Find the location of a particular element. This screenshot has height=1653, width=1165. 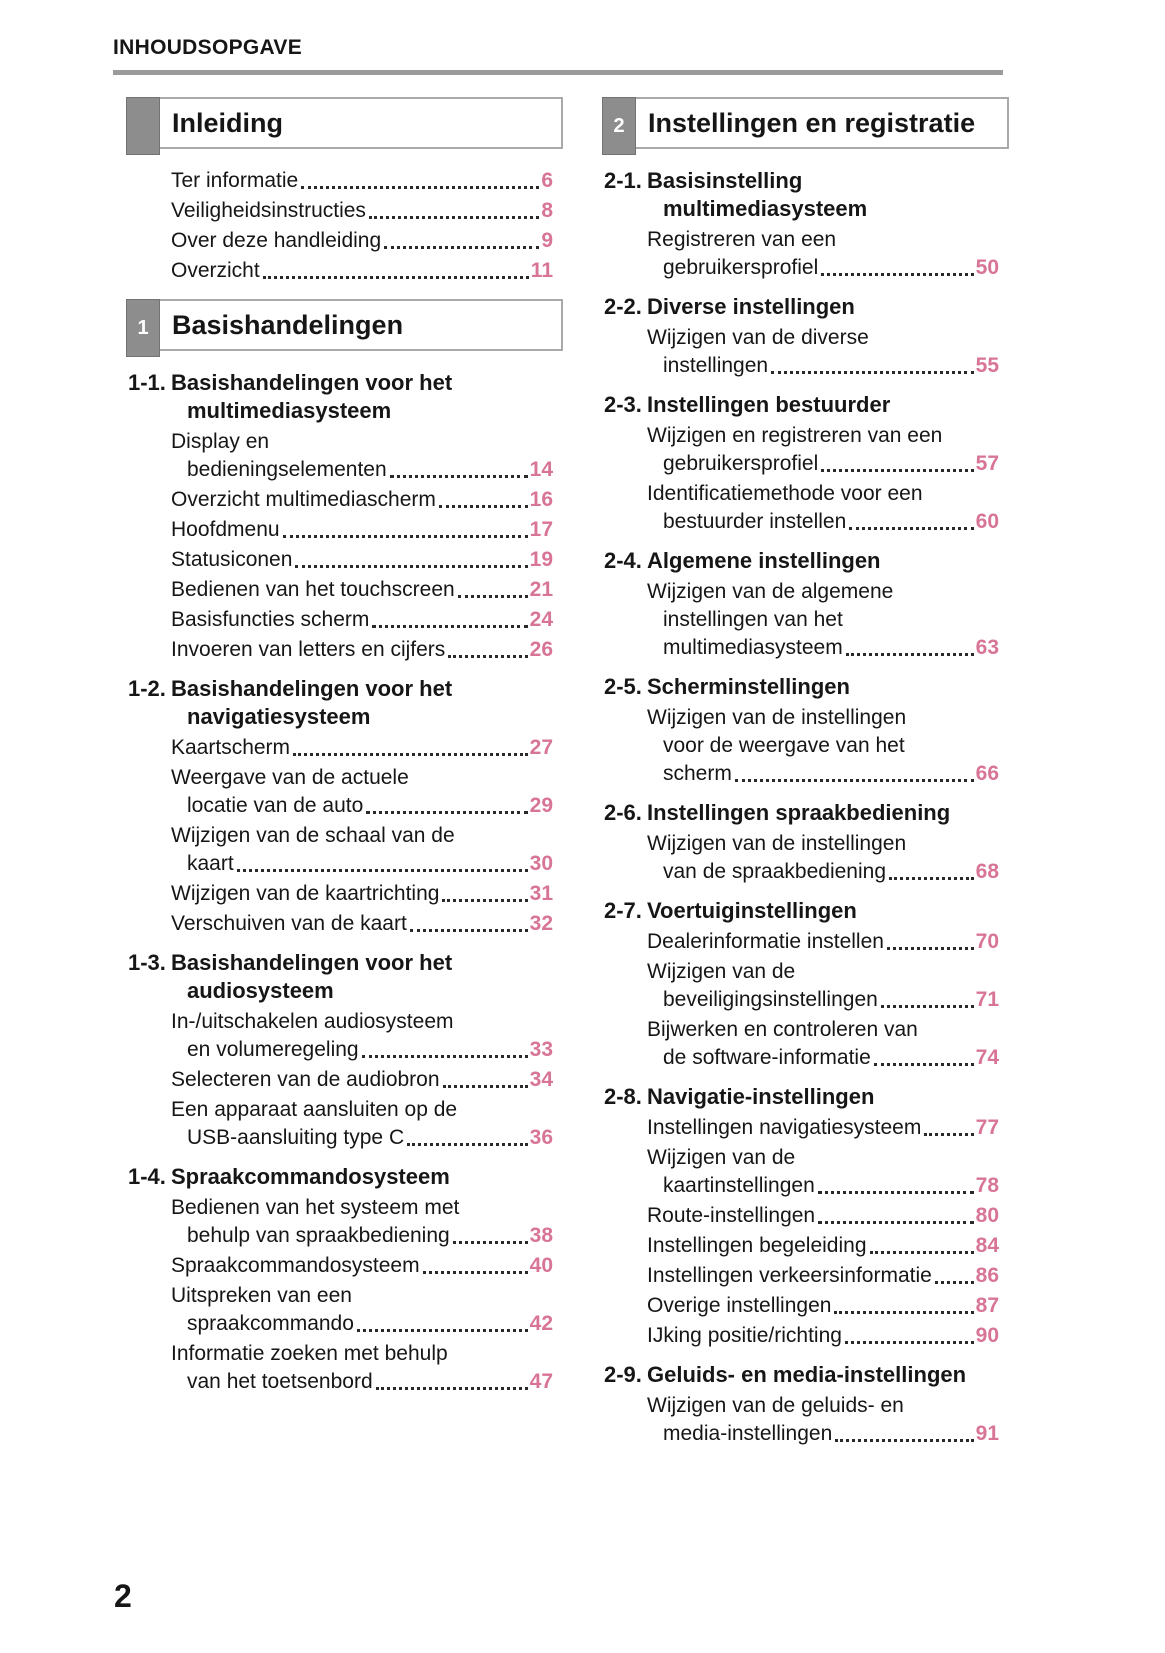

toc-entry-line: gebruikersprofiel 57 is located at coordinates (823, 464).